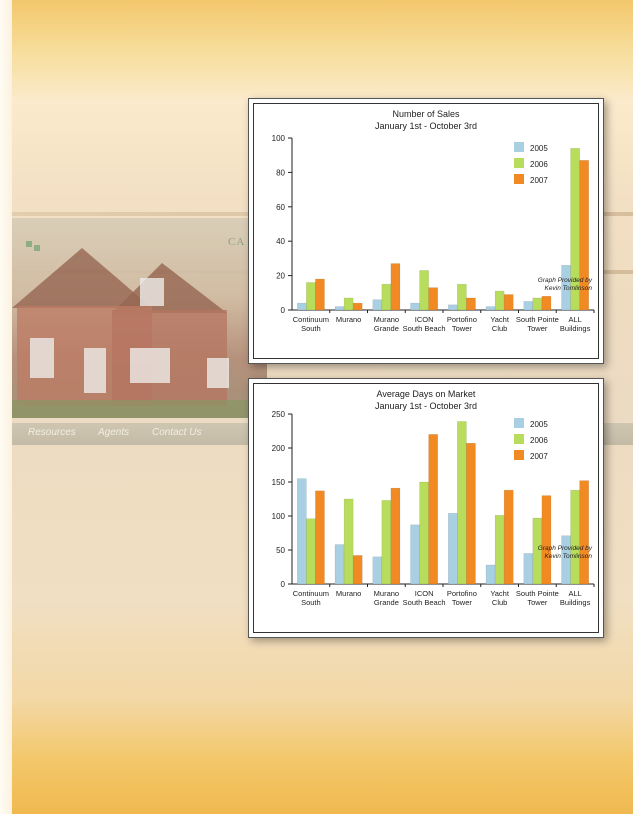 This screenshot has height=814, width=633. I want to click on legend-label: 2005, so click(539, 148).